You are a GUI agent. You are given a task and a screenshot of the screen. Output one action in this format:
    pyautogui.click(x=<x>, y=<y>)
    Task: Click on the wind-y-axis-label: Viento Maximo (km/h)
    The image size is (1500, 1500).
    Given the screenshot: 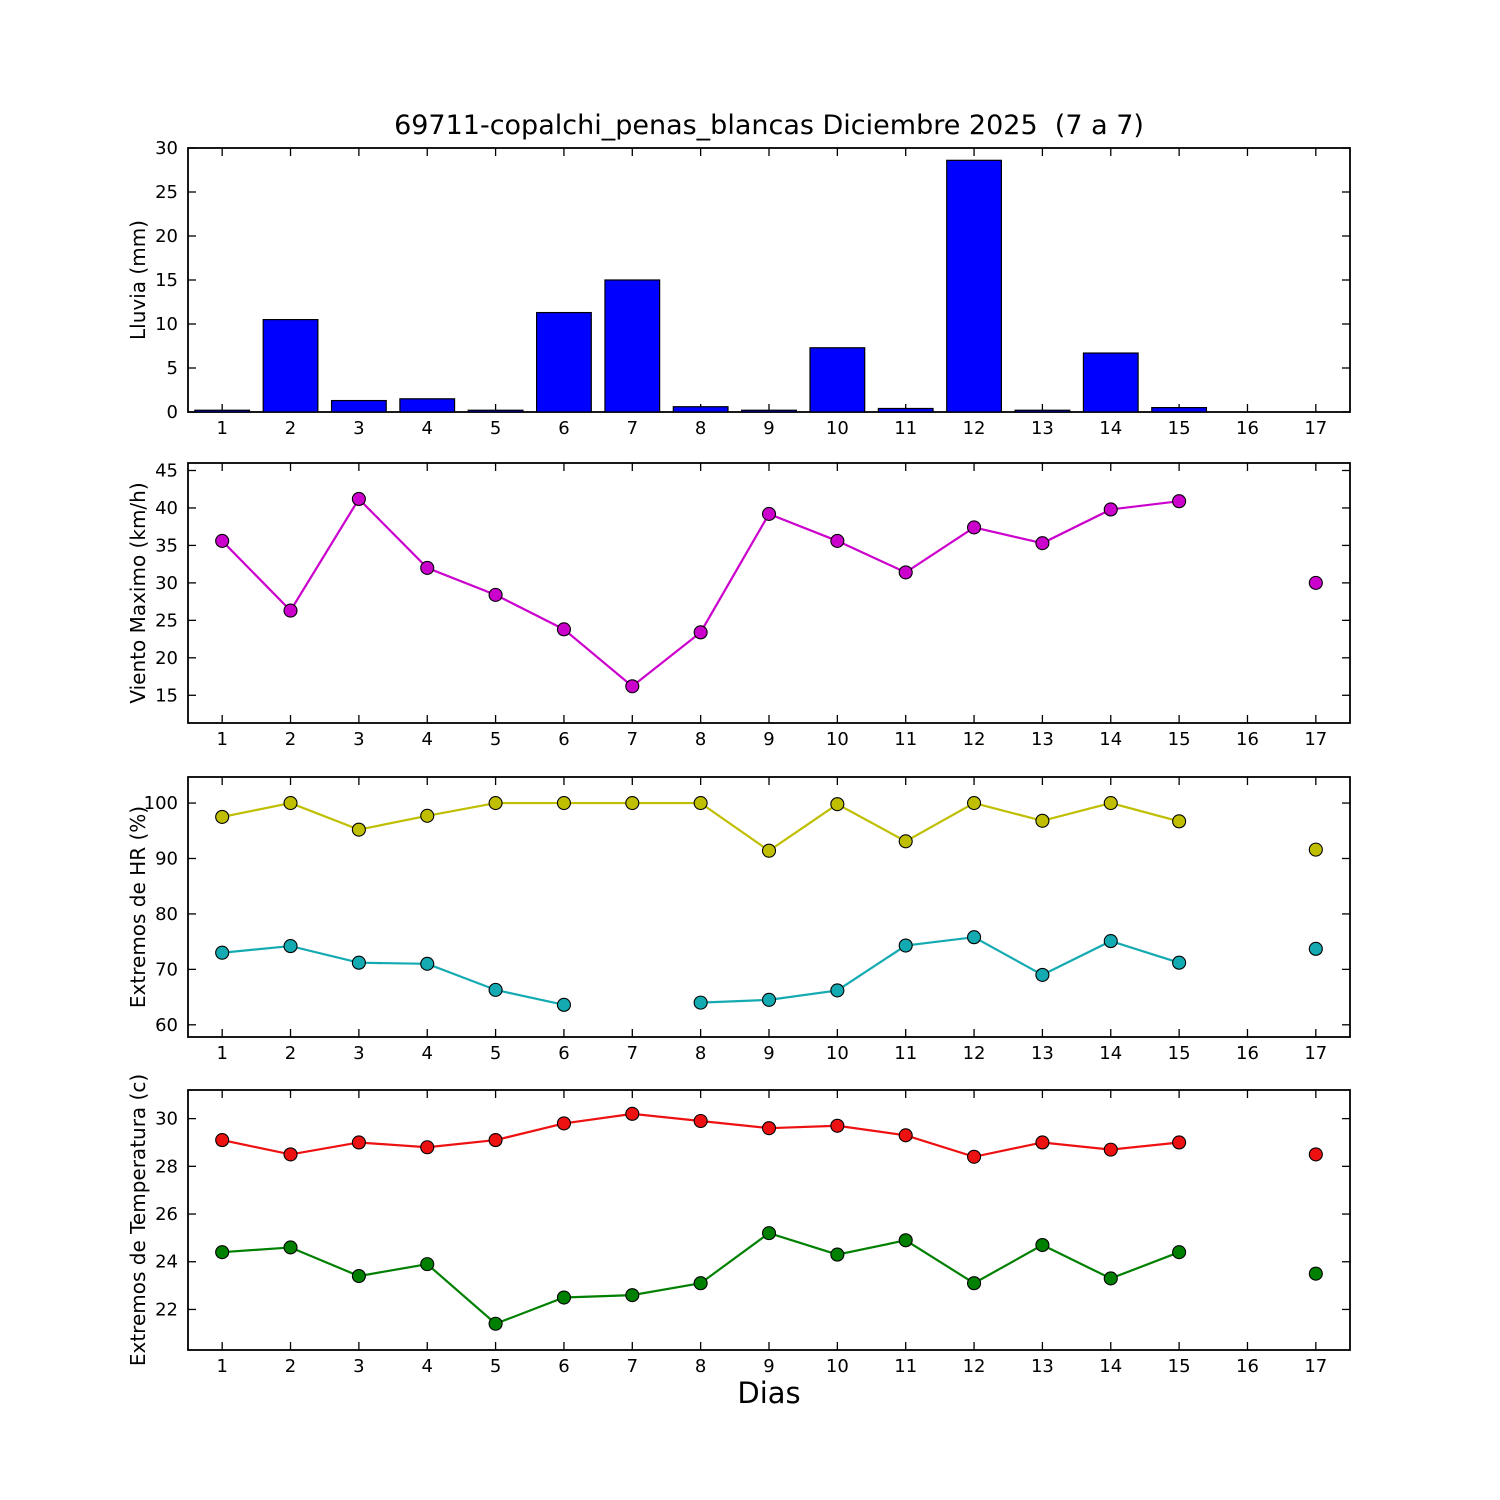 What is the action you would take?
    pyautogui.click(x=138, y=593)
    